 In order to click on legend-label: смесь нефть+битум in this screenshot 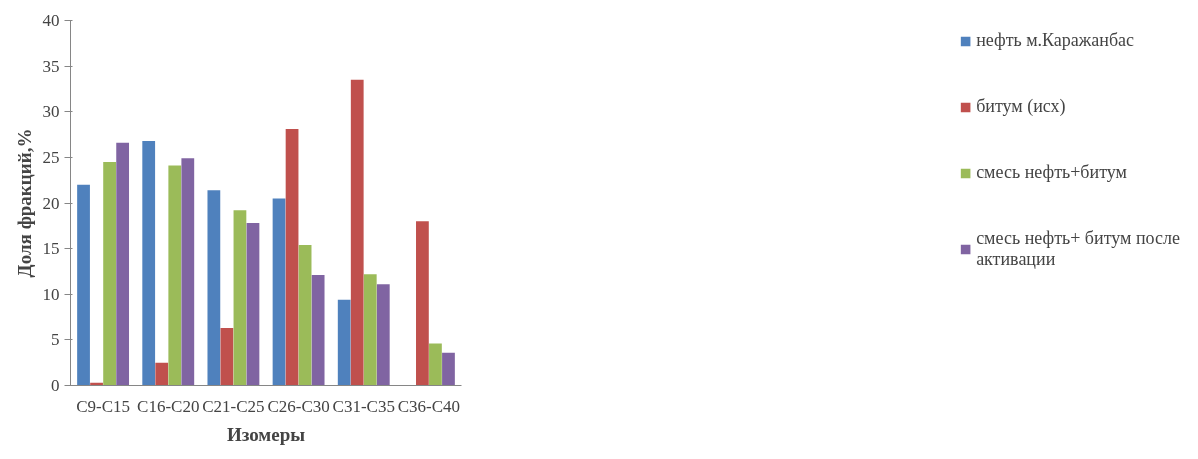, I will do `click(1051, 172)`.